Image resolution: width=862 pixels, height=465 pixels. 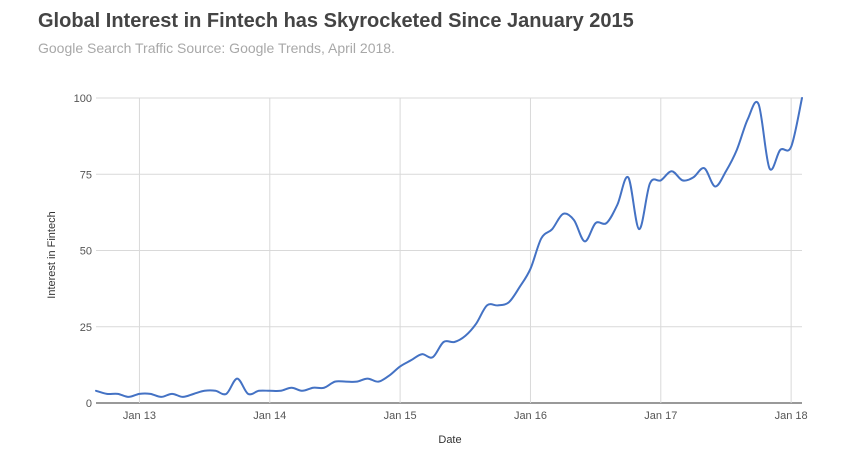 What do you see at coordinates (86, 328) in the screenshot?
I see `y-tick-label-25: 25` at bounding box center [86, 328].